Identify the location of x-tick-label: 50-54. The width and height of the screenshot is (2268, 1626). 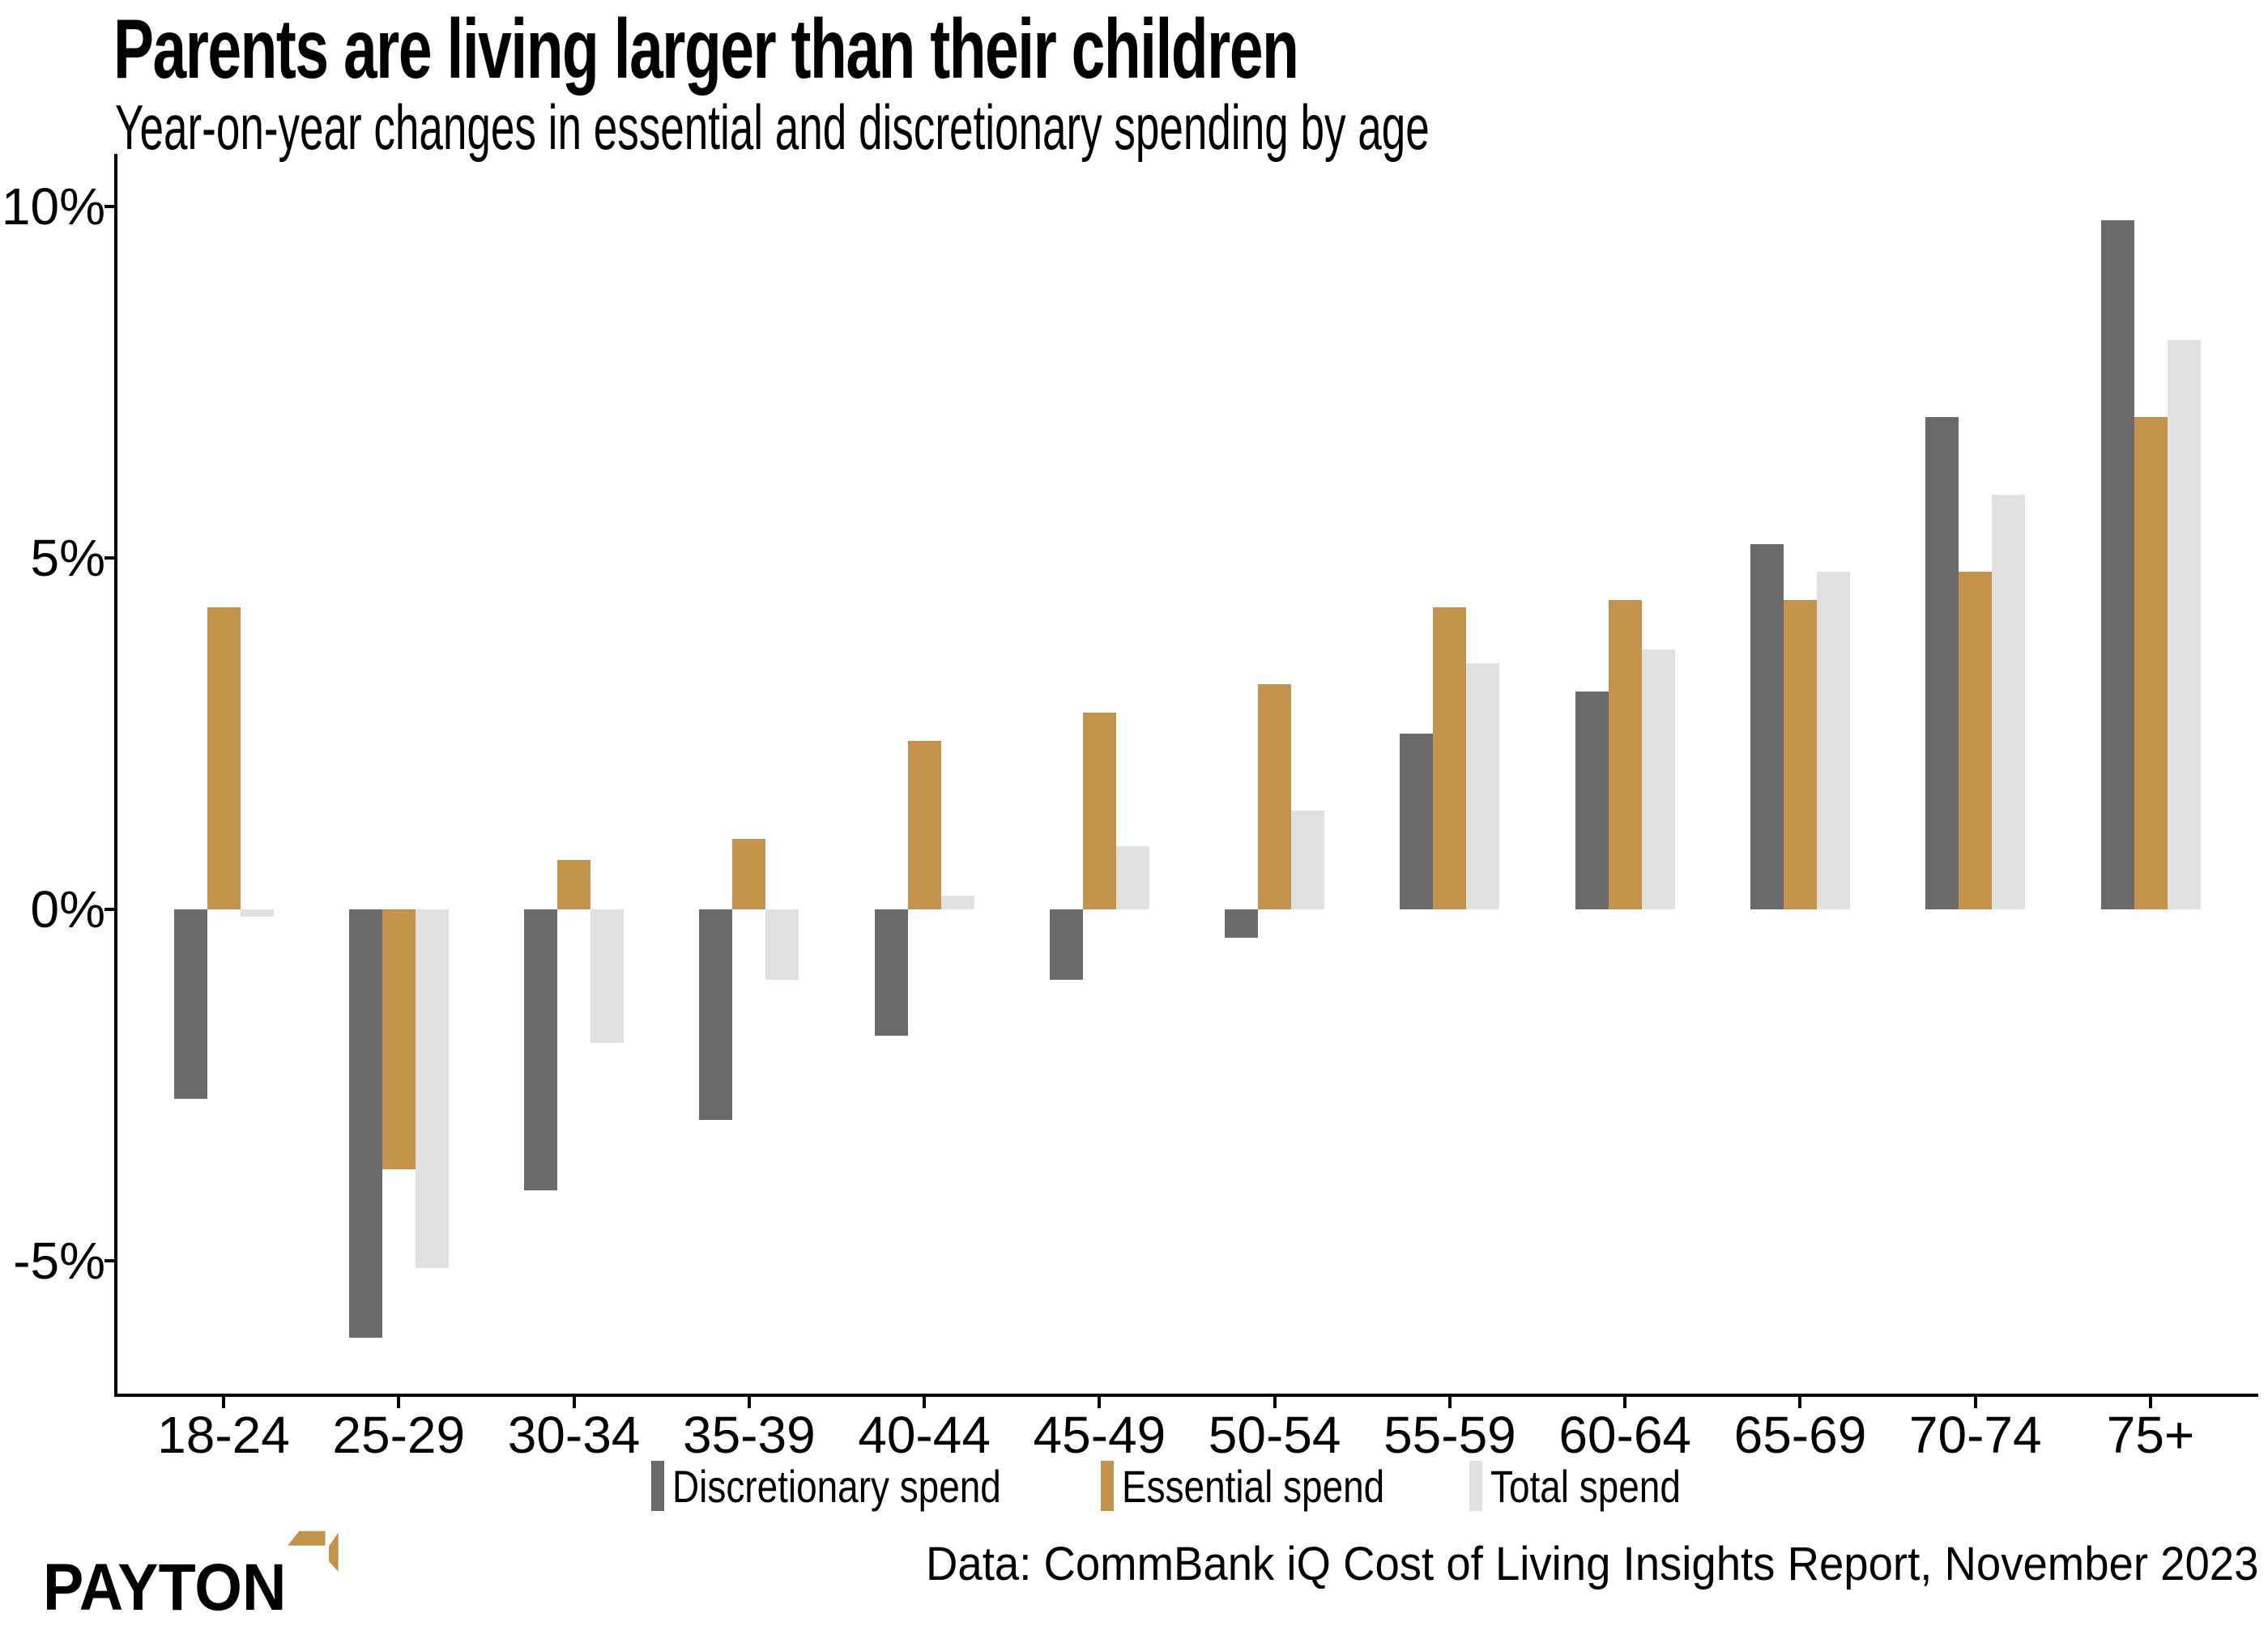
(1274, 1435).